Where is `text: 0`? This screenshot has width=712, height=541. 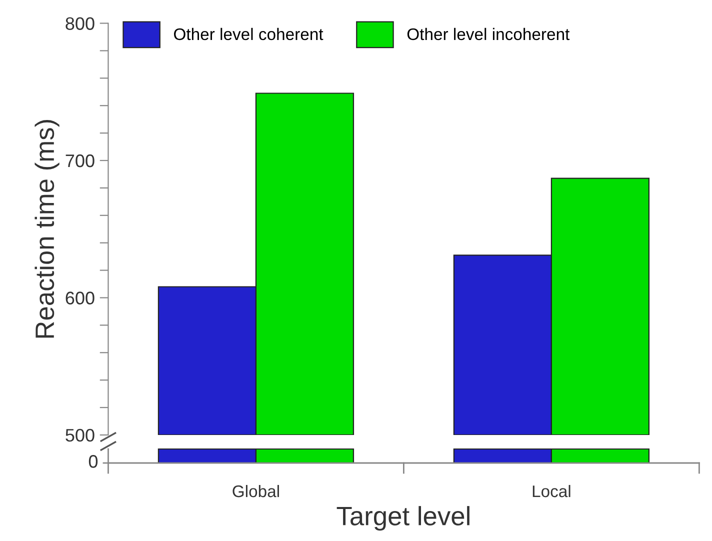
text: 0 is located at coordinates (93, 461).